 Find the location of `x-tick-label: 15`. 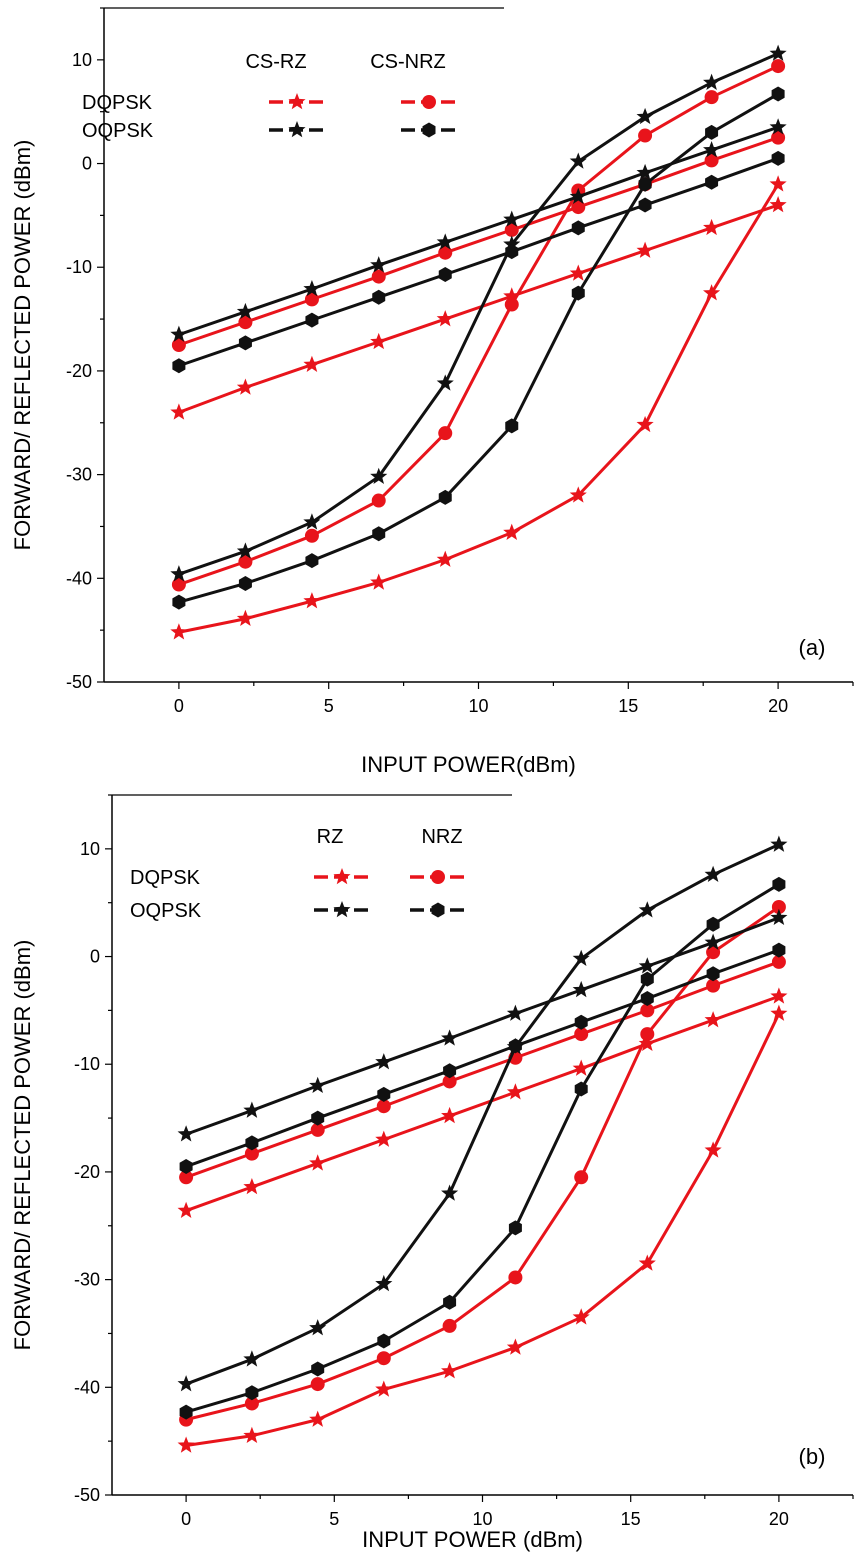

x-tick-label: 15 is located at coordinates (628, 706).